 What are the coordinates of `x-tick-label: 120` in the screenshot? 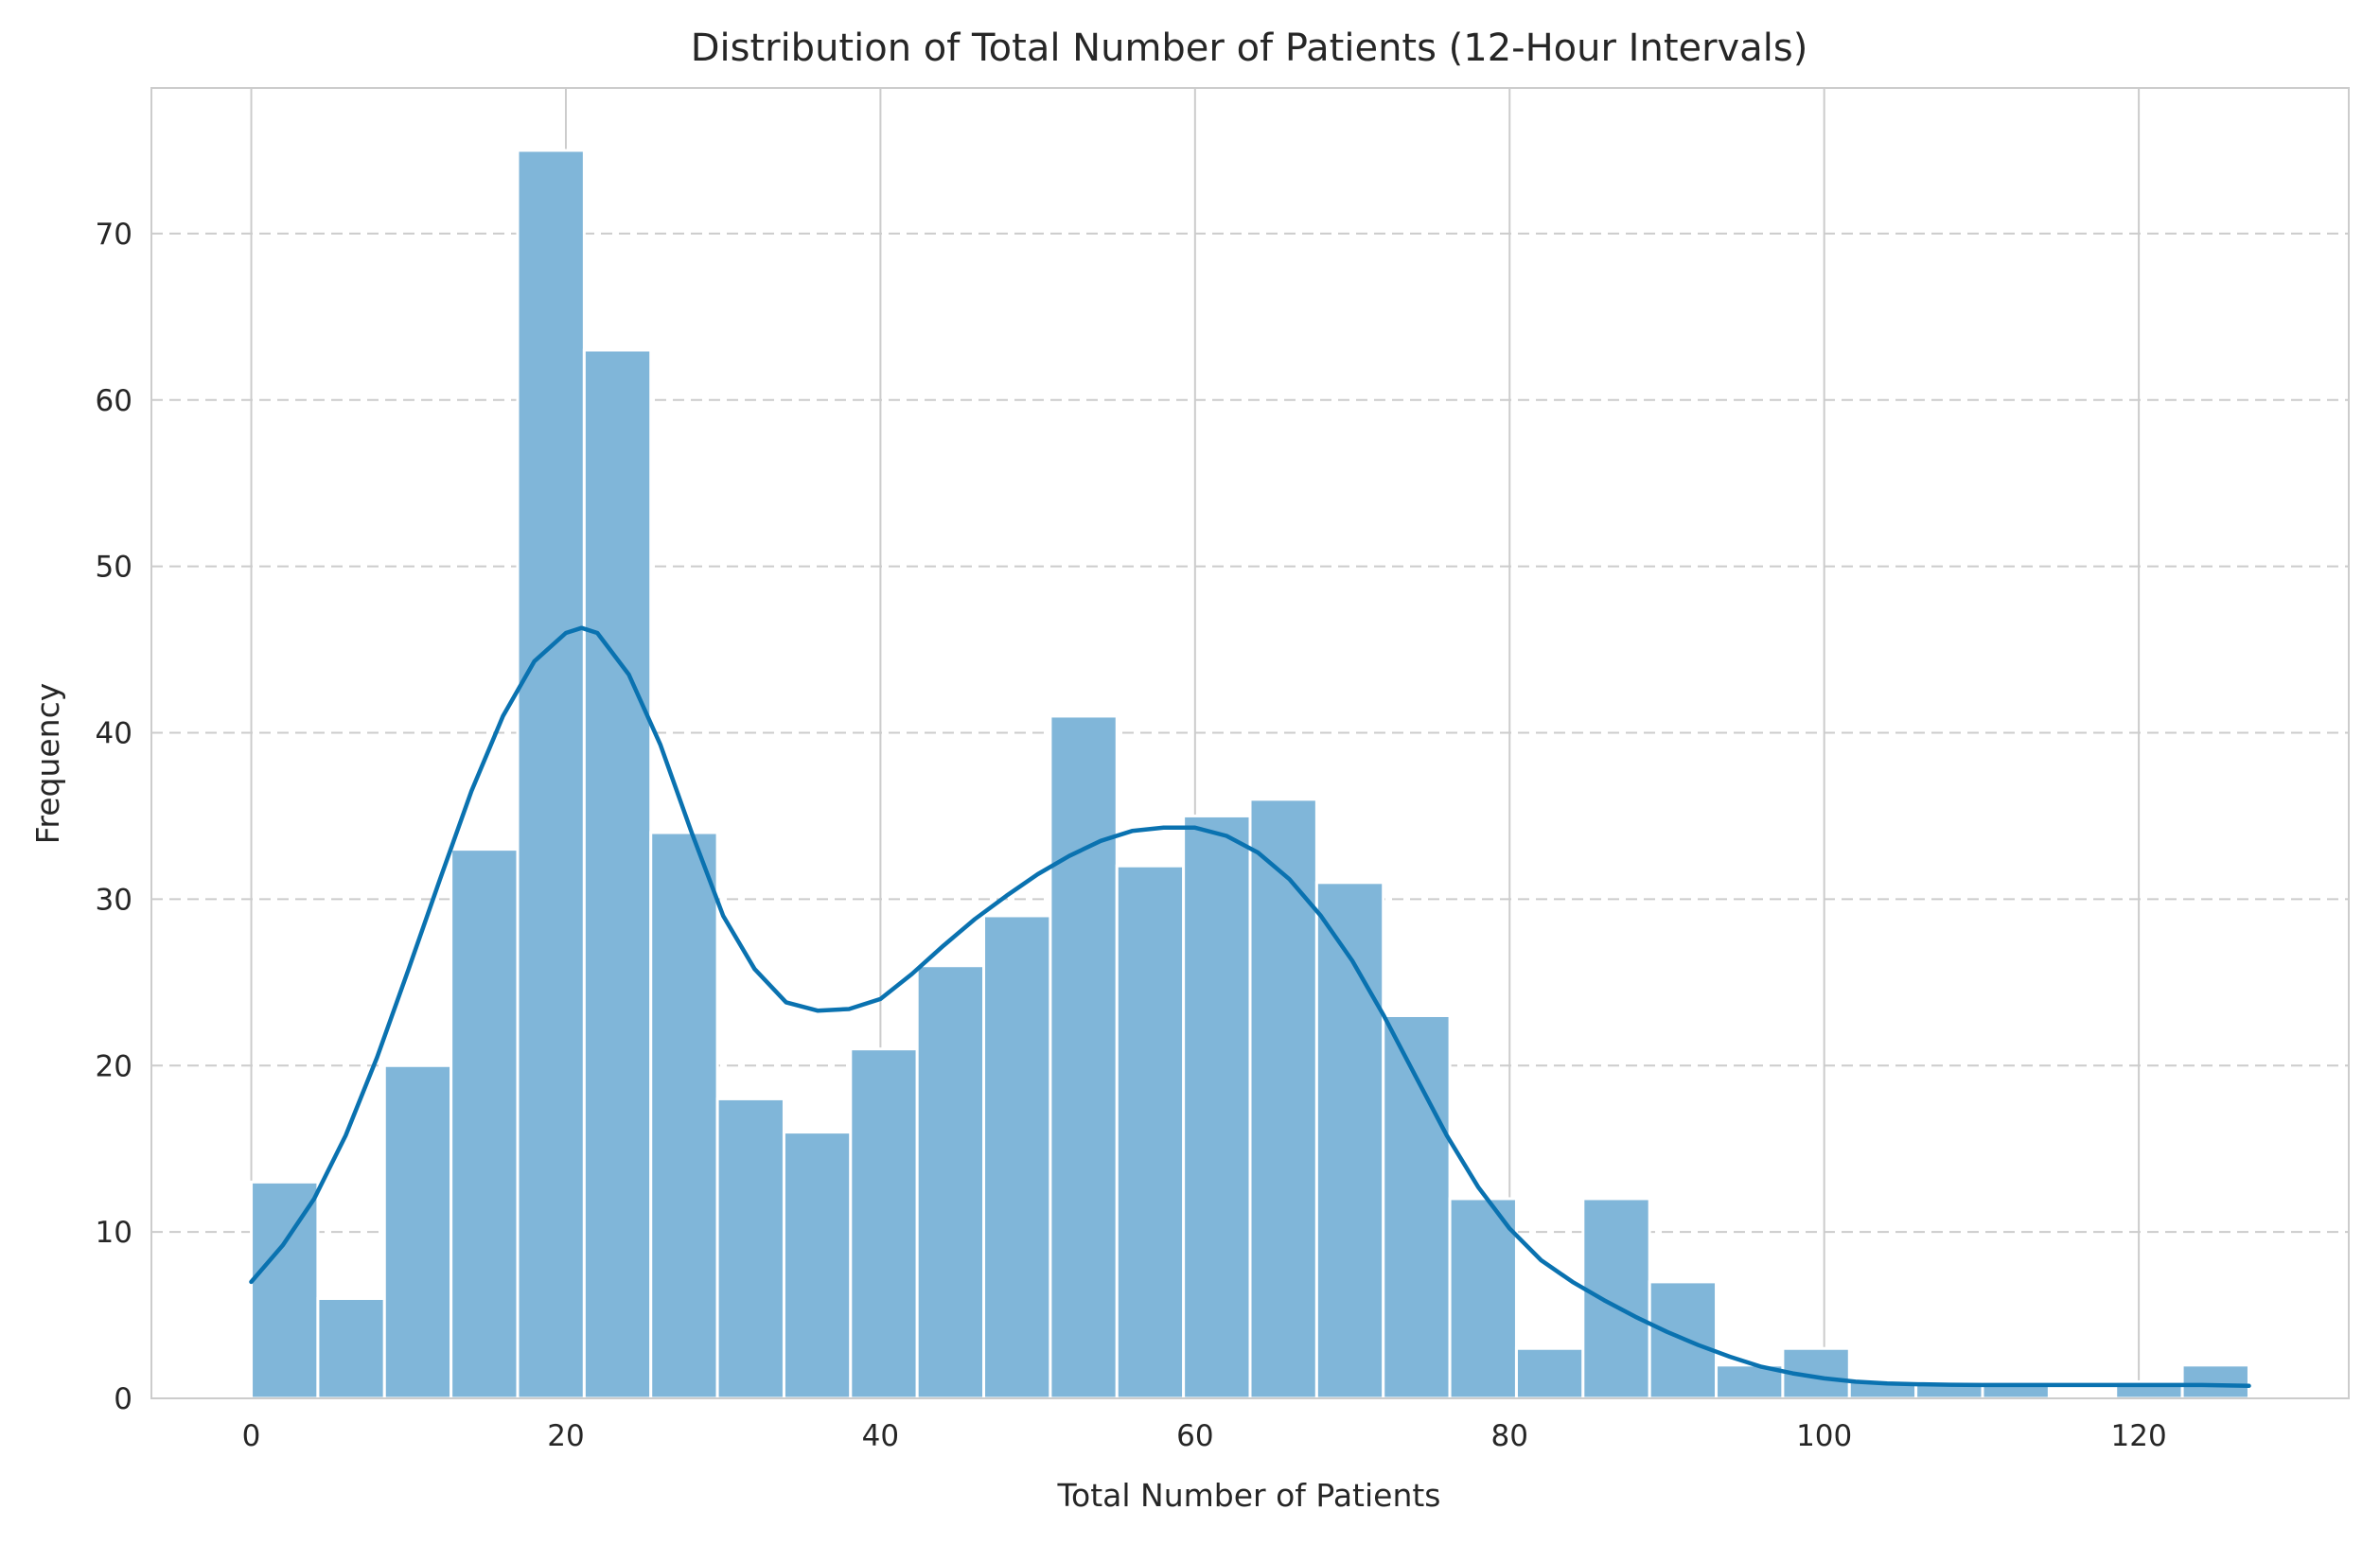 It's located at (2139, 1436).